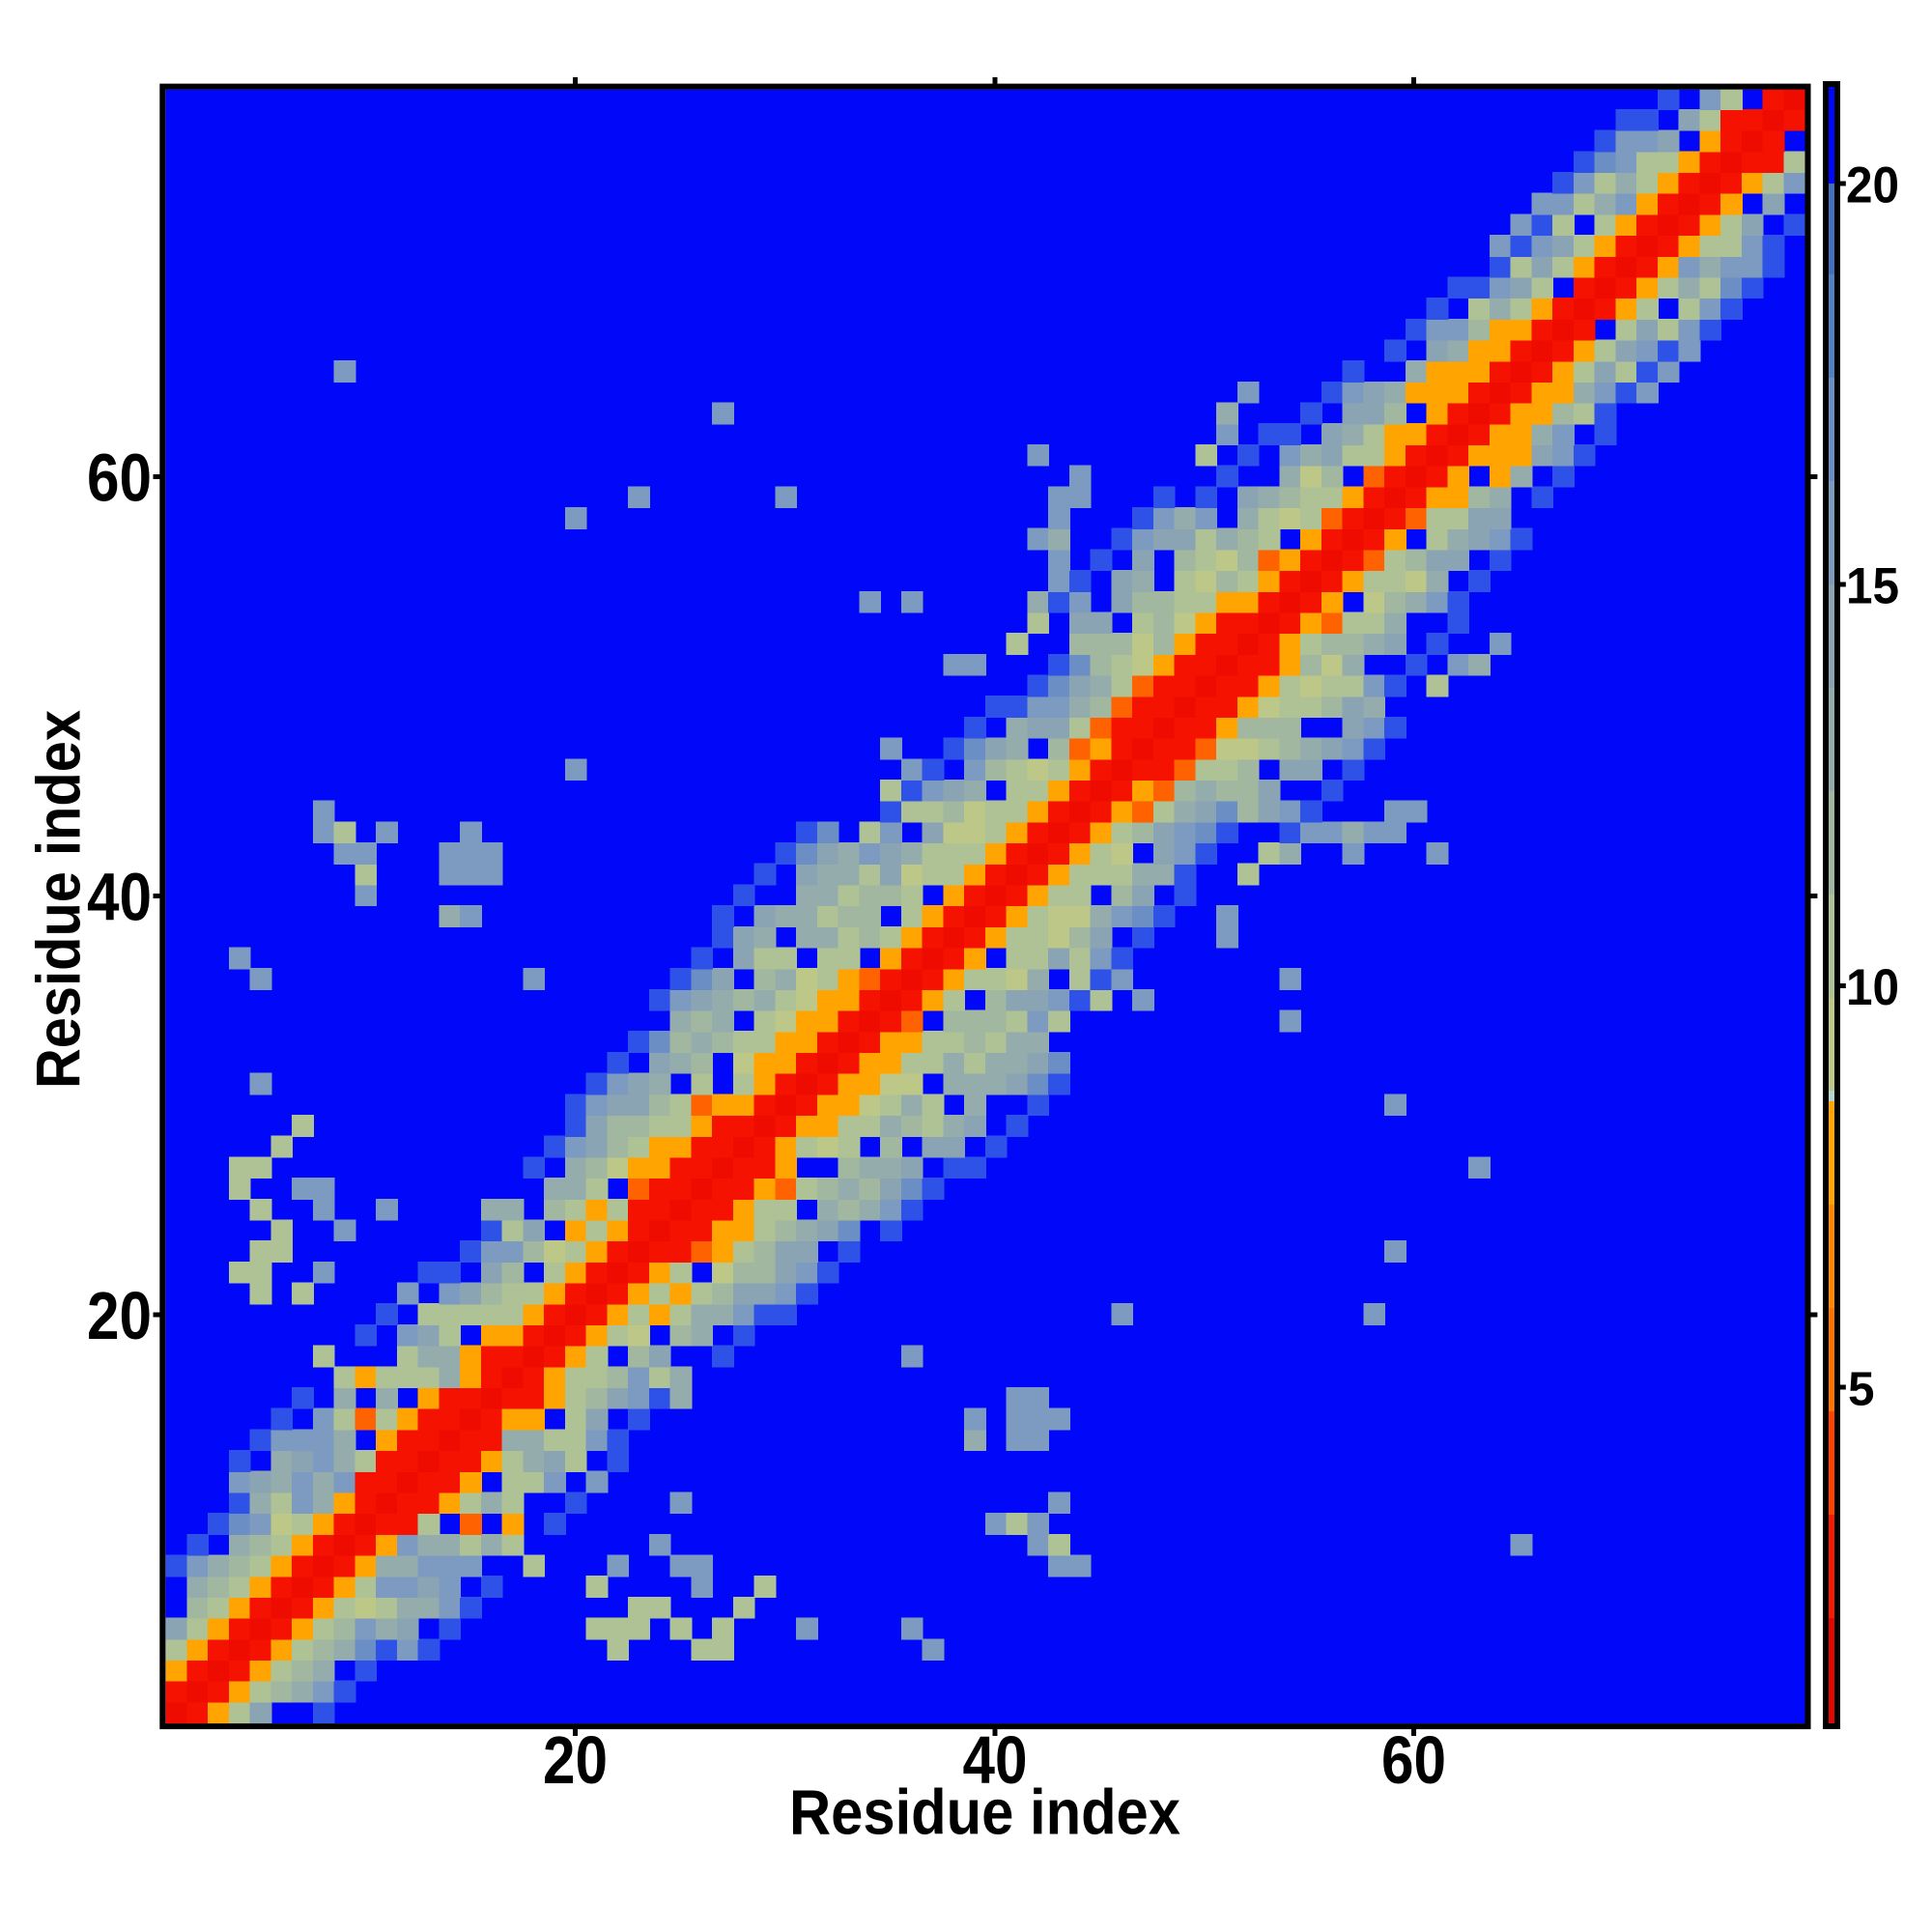 This screenshot has height=1932, width=1932. I want to click on svg-text: 15, so click(1872, 585).